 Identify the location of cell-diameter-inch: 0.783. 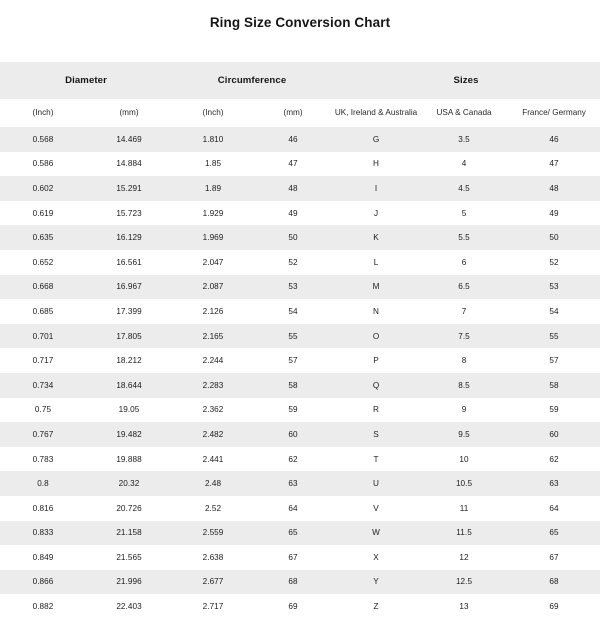
(43, 459).